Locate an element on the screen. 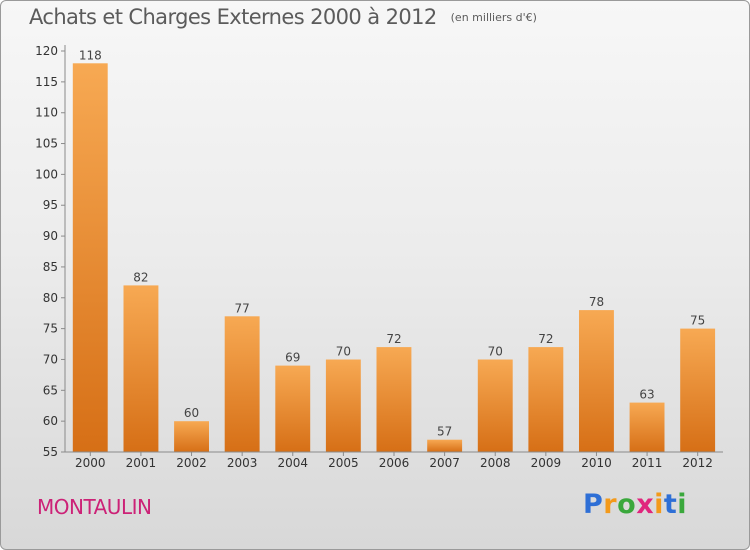 This screenshot has width=750, height=550. data-label: 118 is located at coordinates (90, 55).